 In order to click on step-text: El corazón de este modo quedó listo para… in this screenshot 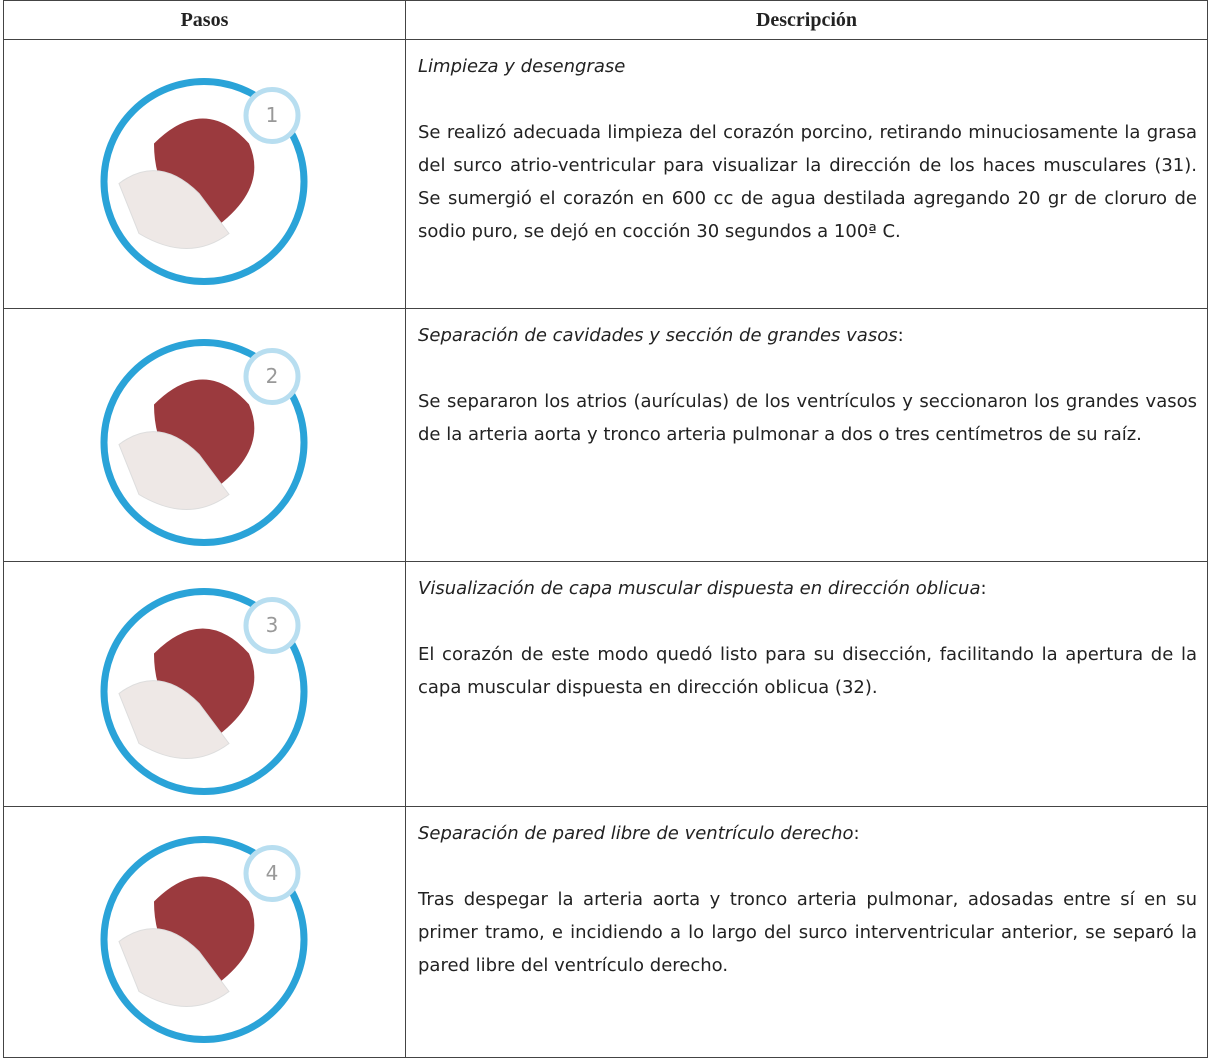, I will do `click(807, 671)`.